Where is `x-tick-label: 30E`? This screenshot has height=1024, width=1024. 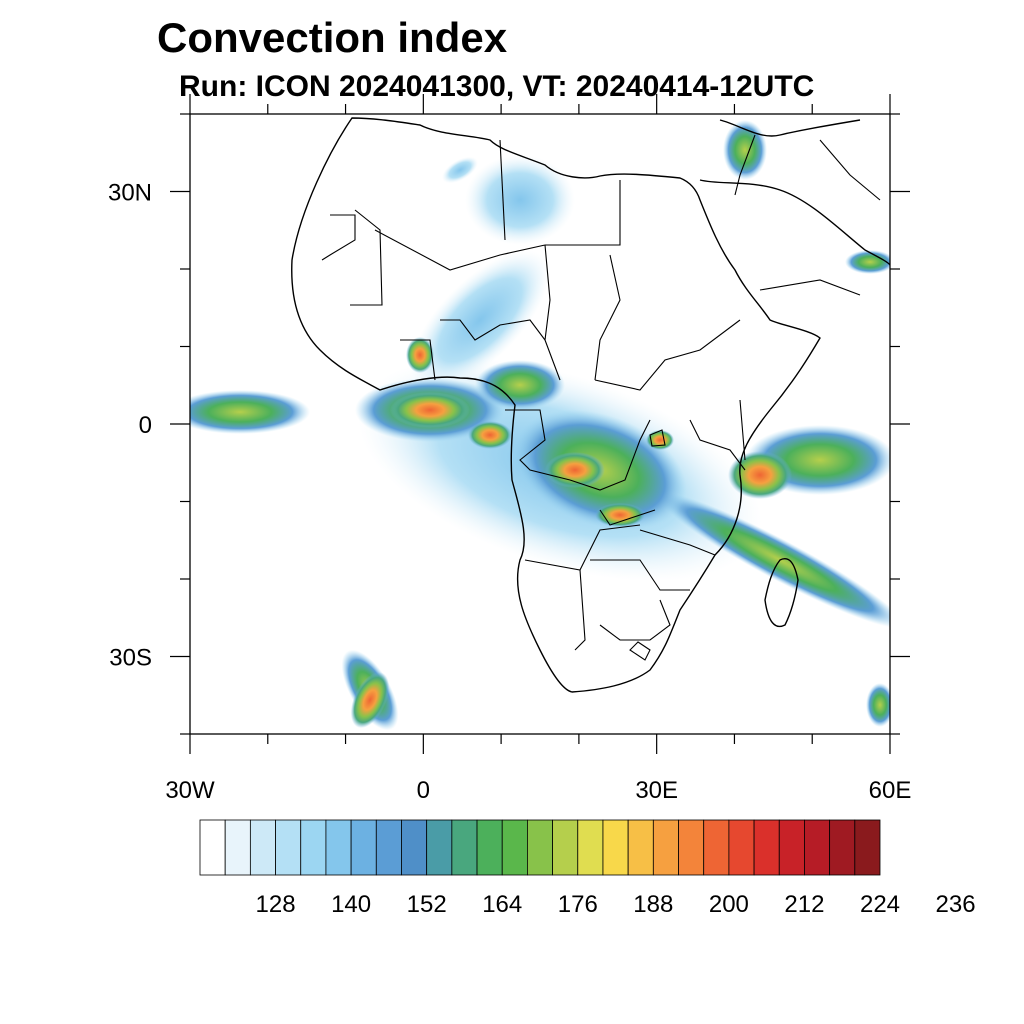
x-tick-label: 30E is located at coordinates (656, 790).